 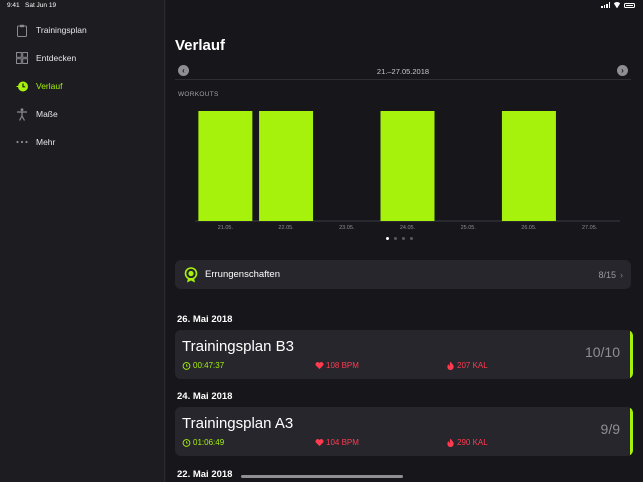 What do you see at coordinates (22, 58) in the screenshot?
I see `grid-icon` at bounding box center [22, 58].